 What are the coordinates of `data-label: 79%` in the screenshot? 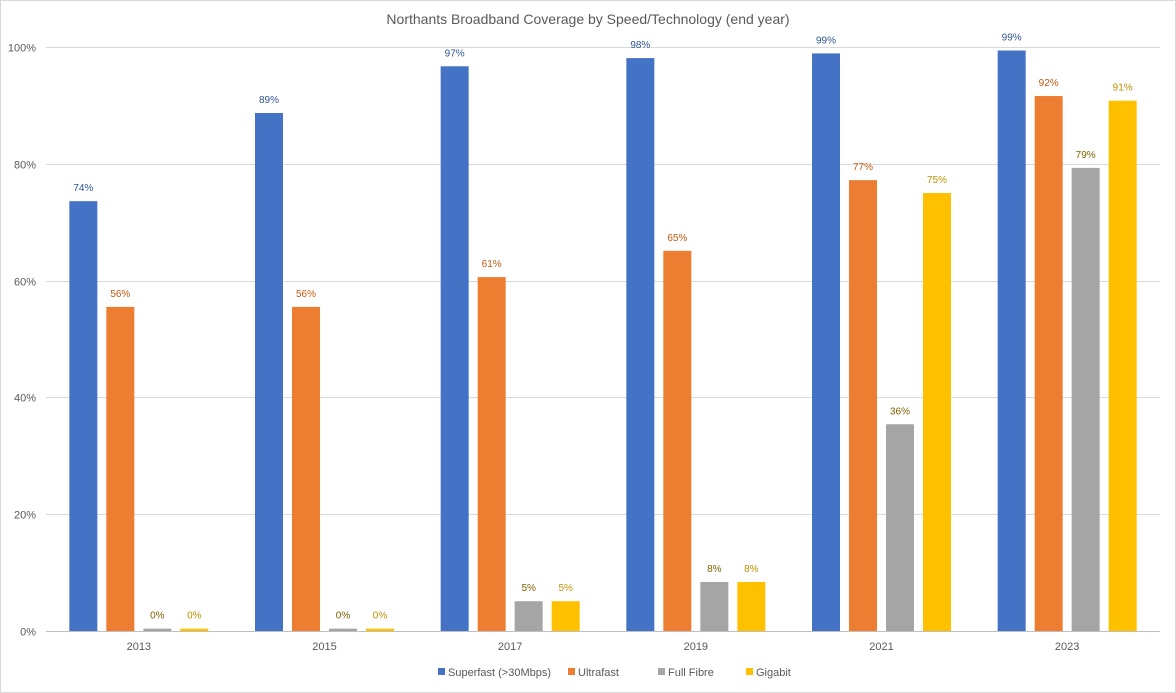 It's located at (1086, 155).